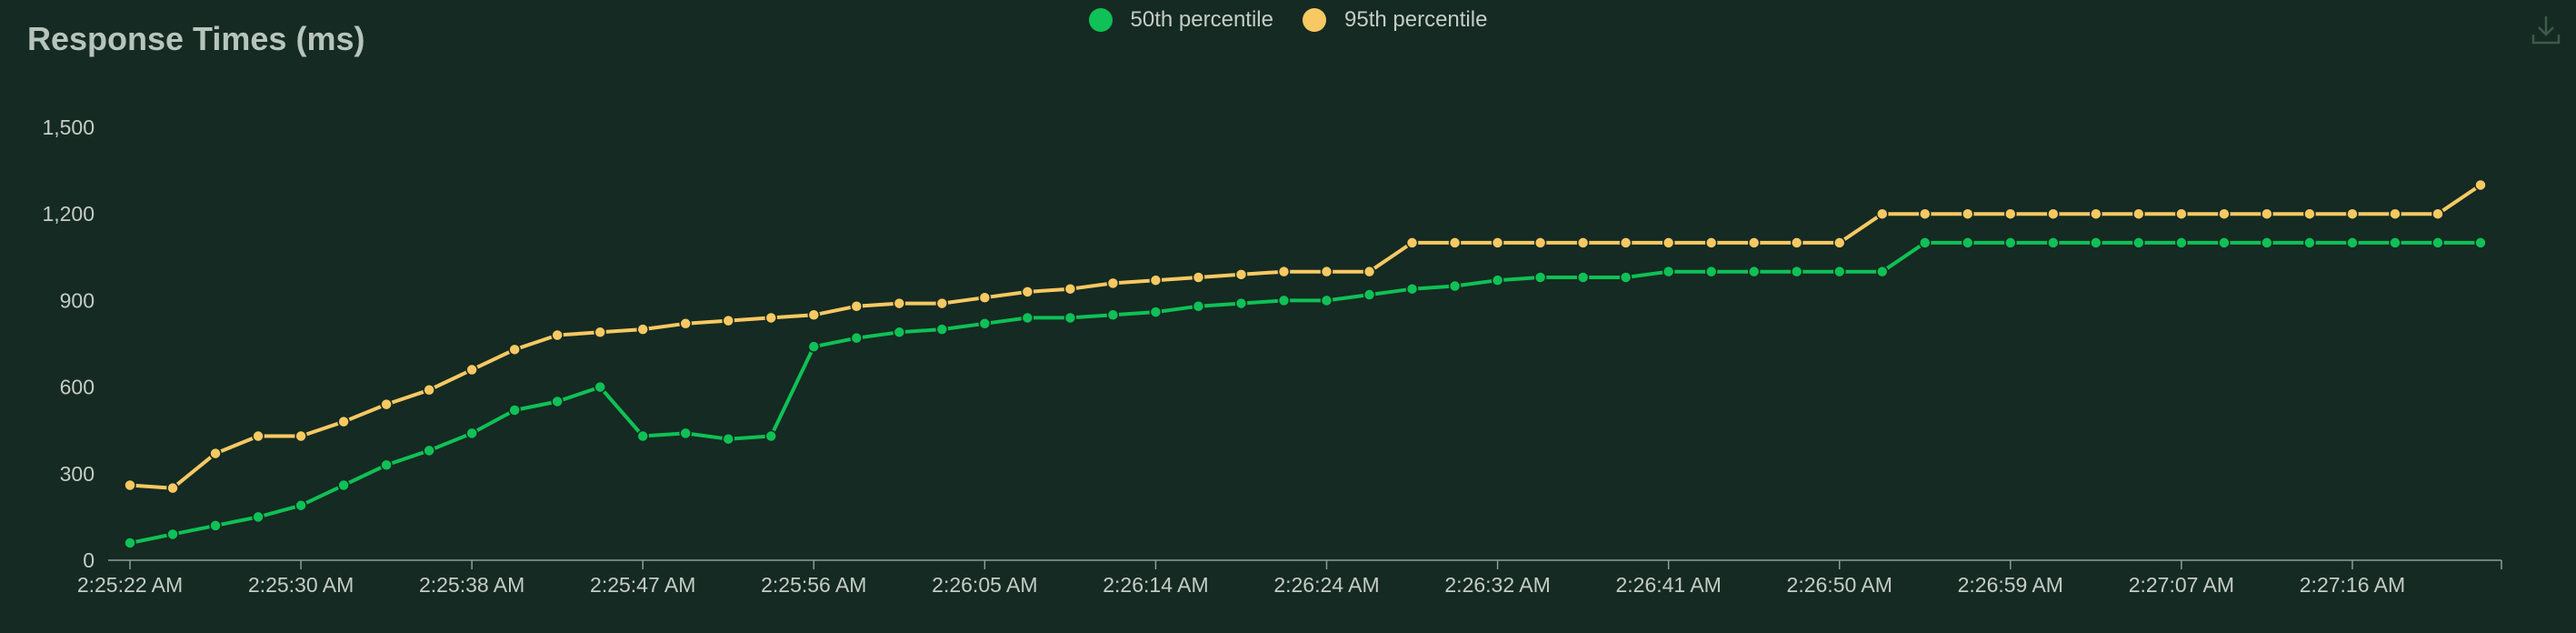 This screenshot has width=2576, height=633. Describe the element at coordinates (1395, 20) in the screenshot. I see `legend-item-p95: 95th percentile` at that location.